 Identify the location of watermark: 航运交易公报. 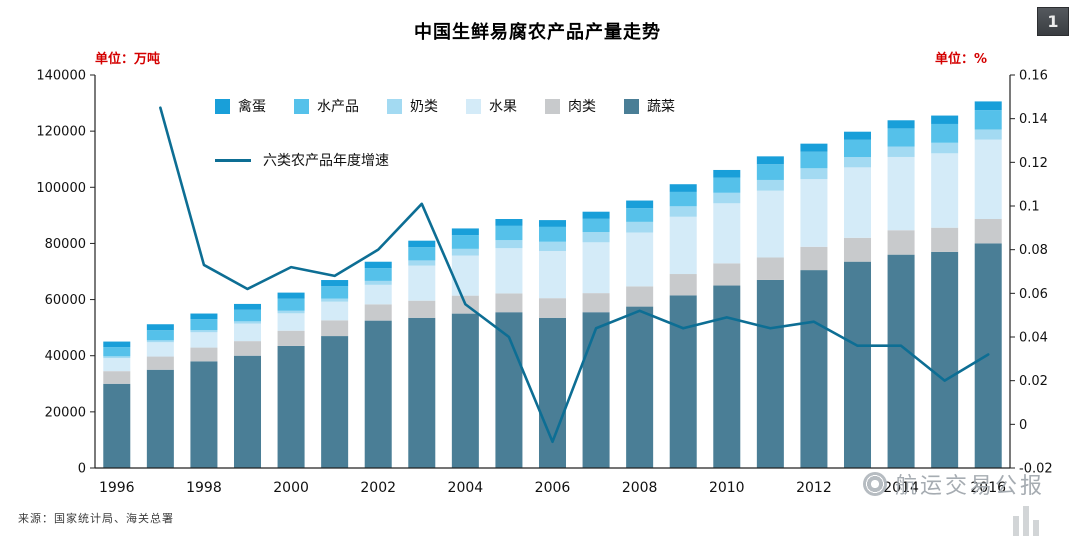
(953, 484).